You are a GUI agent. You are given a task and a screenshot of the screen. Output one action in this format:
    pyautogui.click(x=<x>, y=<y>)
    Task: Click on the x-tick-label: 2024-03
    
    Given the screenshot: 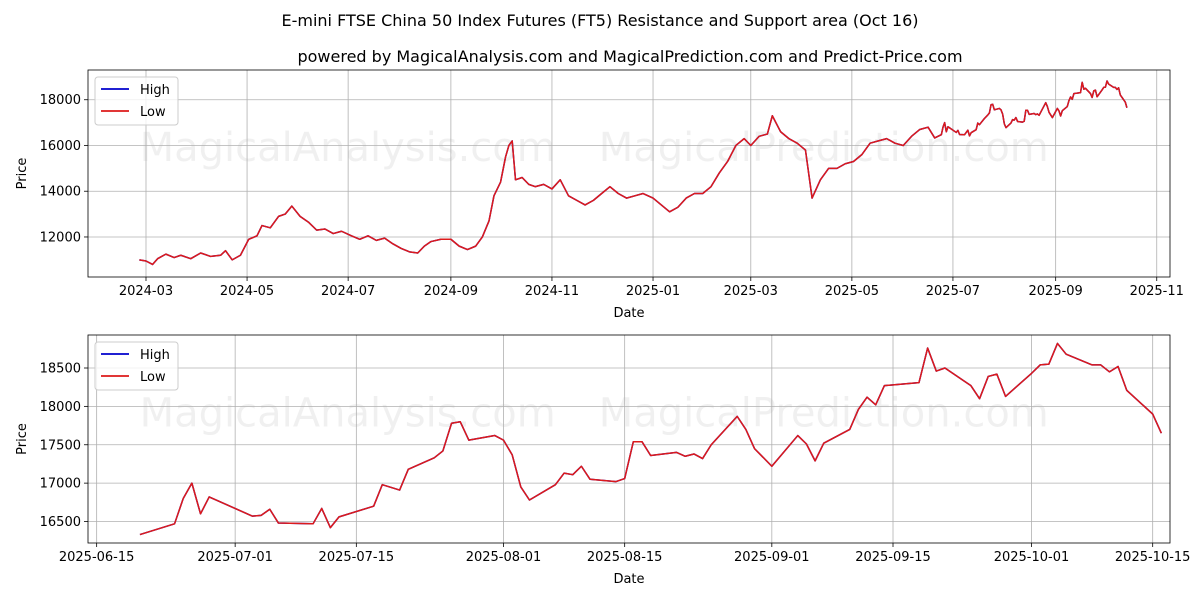 What is the action you would take?
    pyautogui.click(x=146, y=291)
    